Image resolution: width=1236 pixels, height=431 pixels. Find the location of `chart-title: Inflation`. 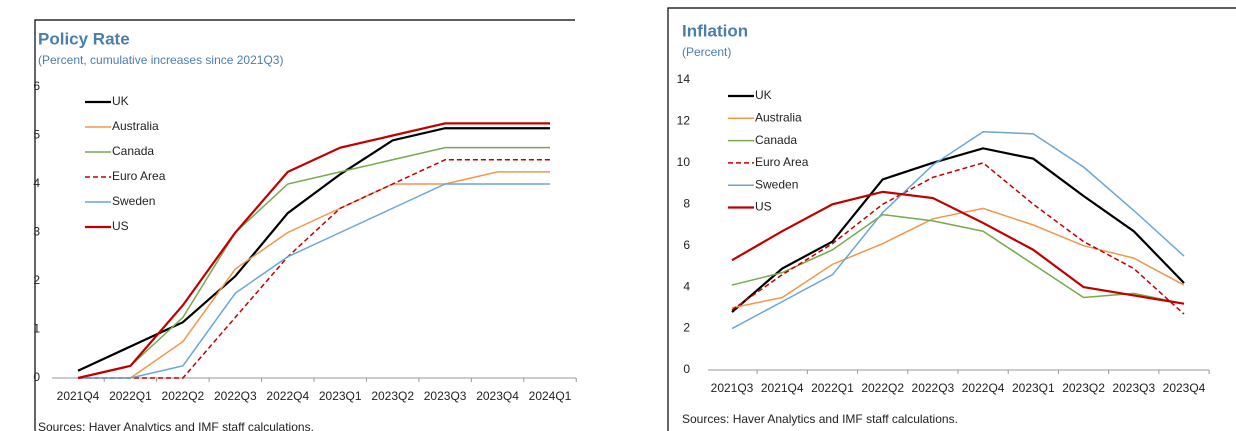

chart-title: Inflation is located at coordinates (715, 30).